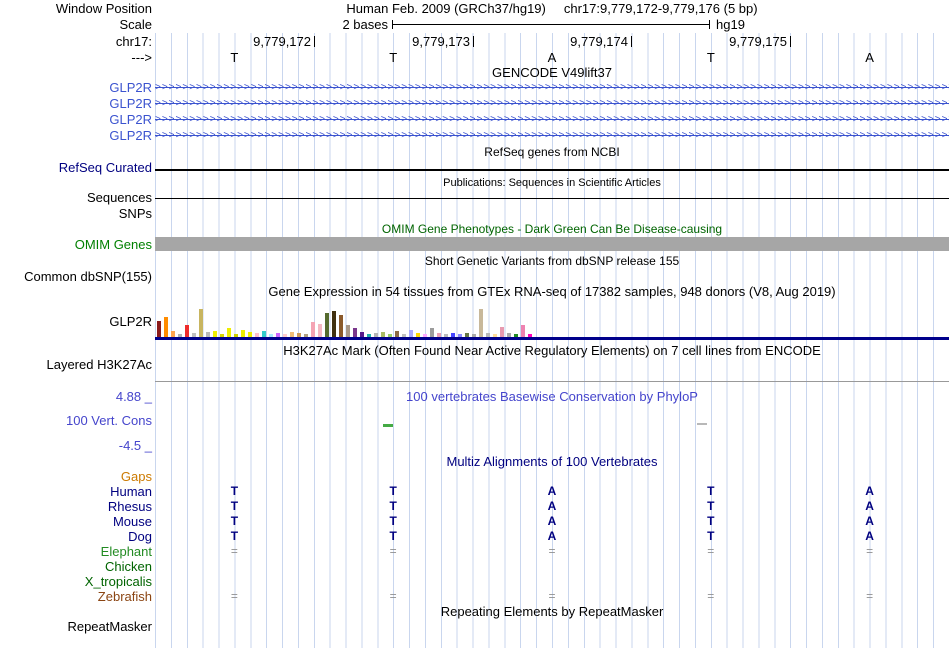  What do you see at coordinates (119, 197) in the screenshot?
I see `sequences-label: Sequences` at bounding box center [119, 197].